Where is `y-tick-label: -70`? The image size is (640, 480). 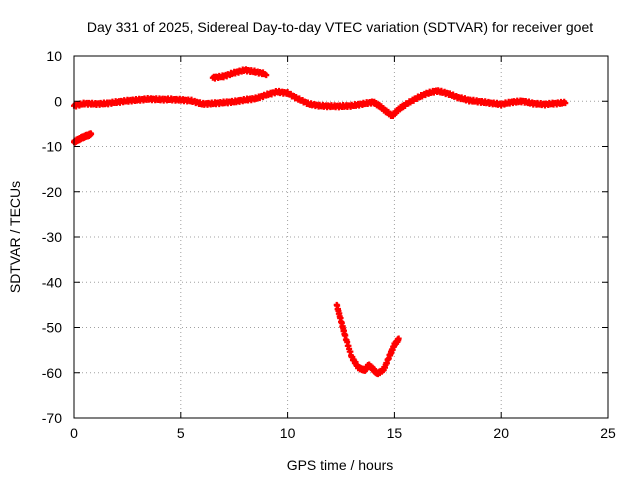 y-tick-label: -70 is located at coordinates (52, 418).